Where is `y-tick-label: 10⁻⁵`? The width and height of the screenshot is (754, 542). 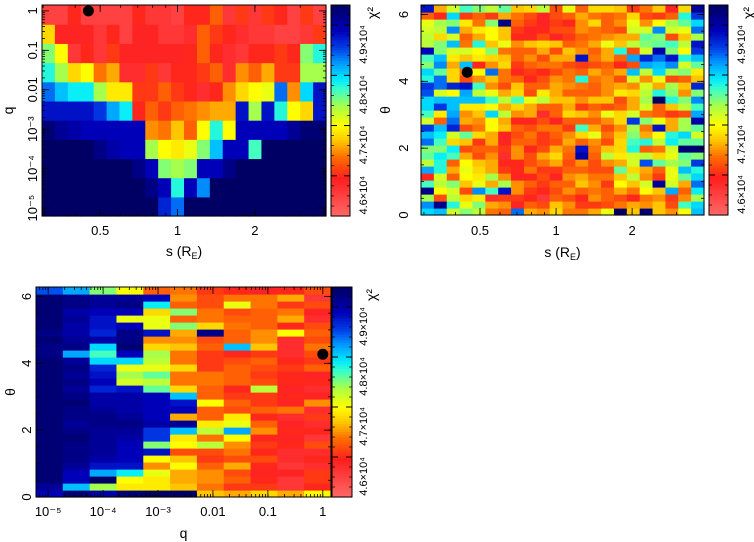
y-tick-label: 10⁻⁵ is located at coordinates (32, 208).